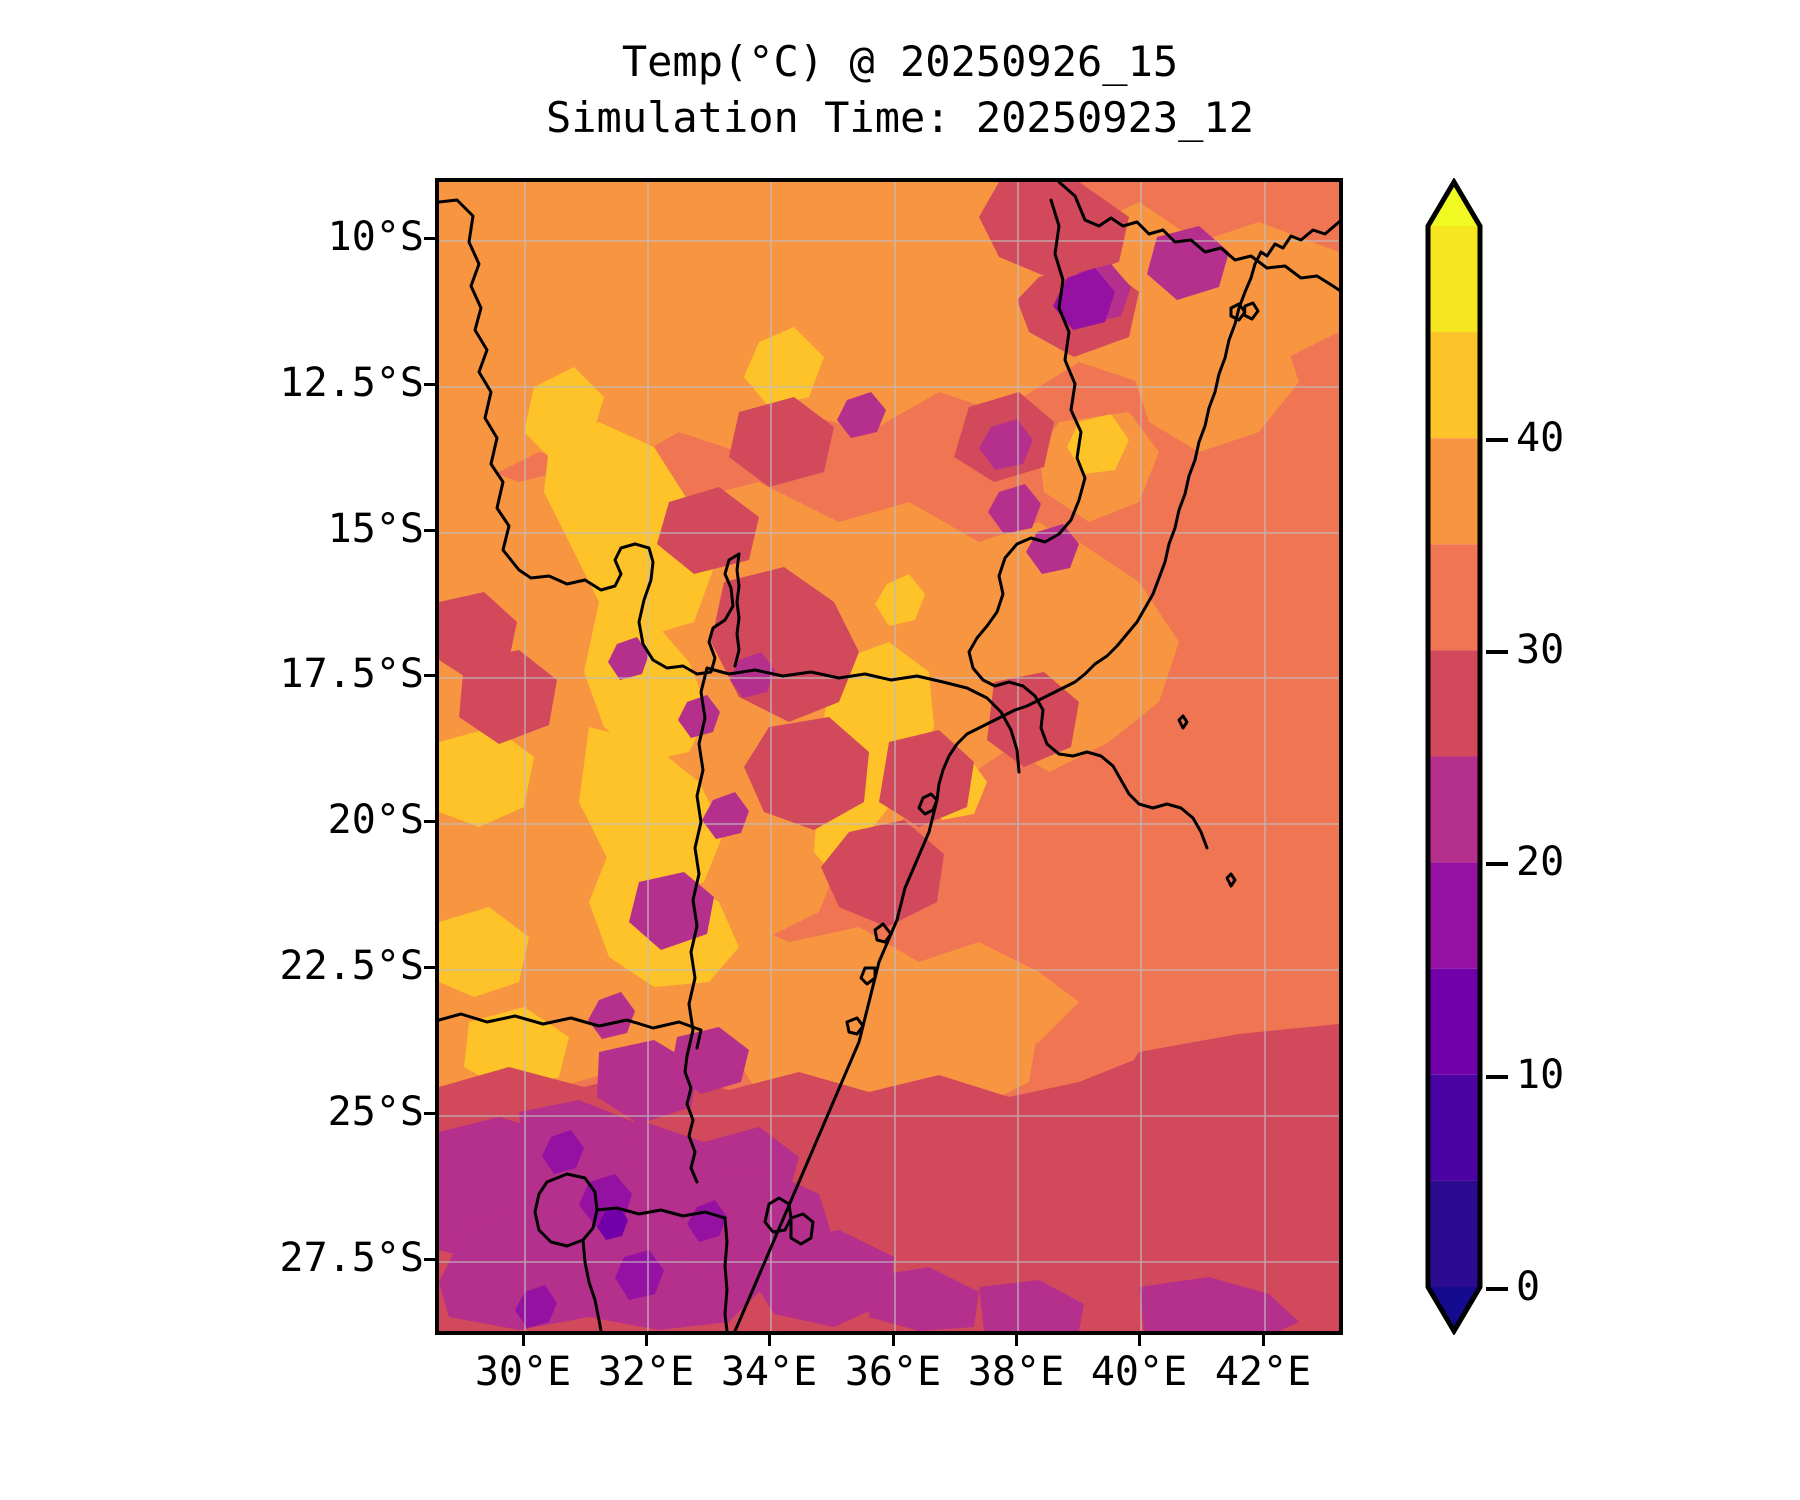 The height and width of the screenshot is (1500, 1800). Describe the element at coordinates (1540, 862) in the screenshot. I see `colorbar-tick-label-20: 20` at that location.